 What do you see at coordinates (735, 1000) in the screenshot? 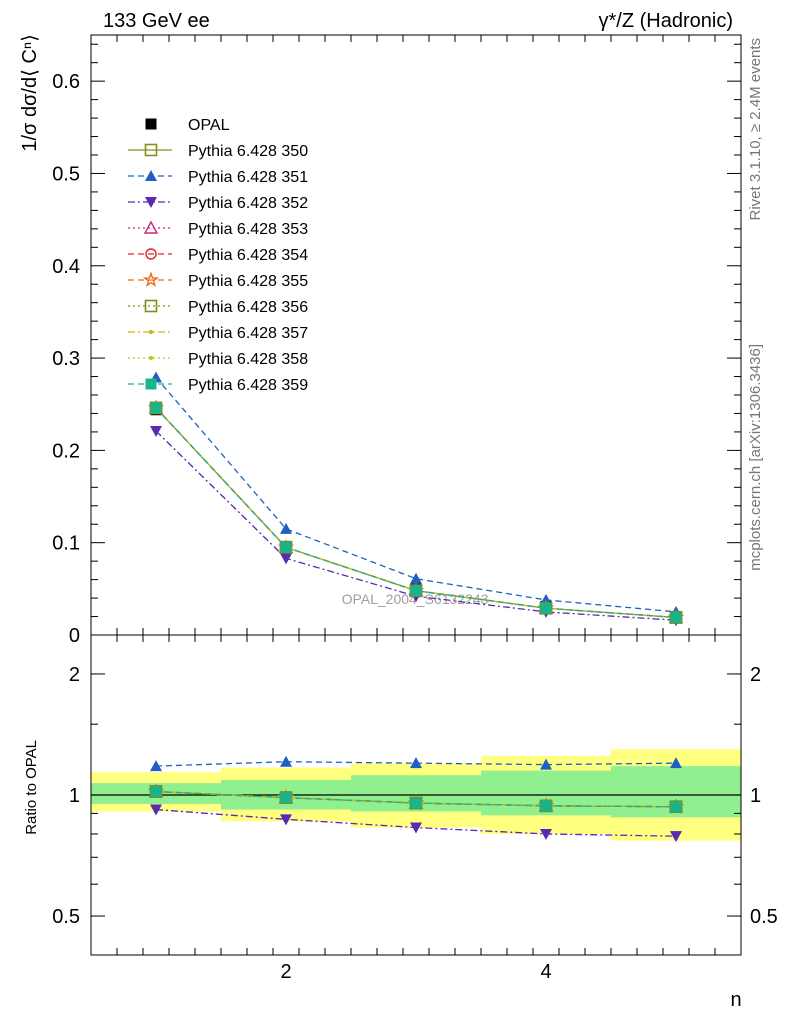
I see `x-axis-label: n` at bounding box center [735, 1000].